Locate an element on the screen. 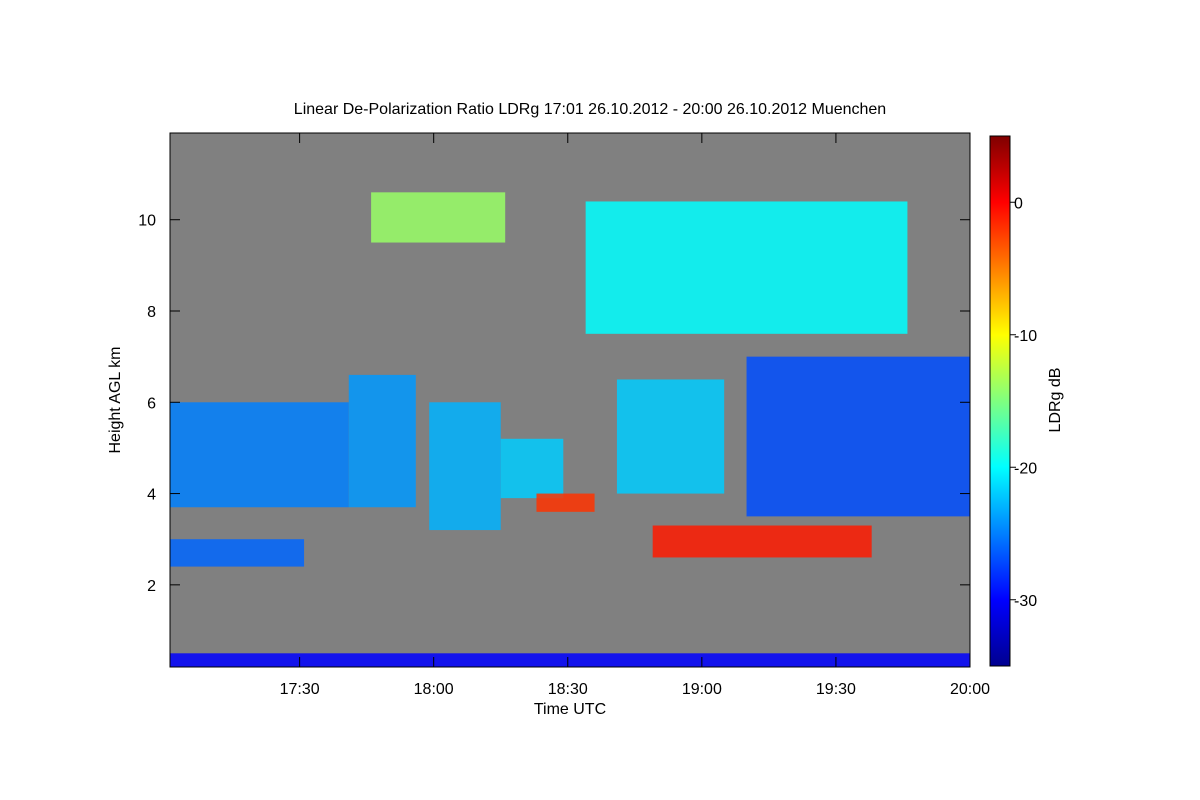 The width and height of the screenshot is (1200, 800). colorbar-tick-label-3: -30 is located at coordinates (1025, 601).